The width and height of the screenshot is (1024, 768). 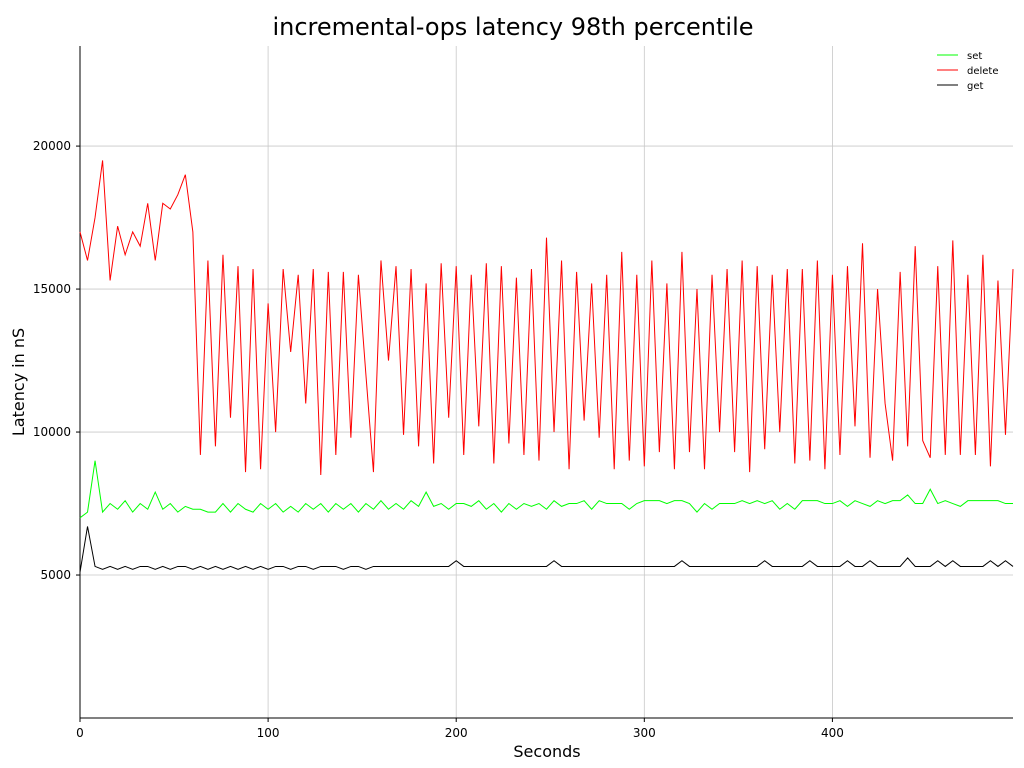 I want to click on x-tick-label: 300, so click(x=644, y=733).